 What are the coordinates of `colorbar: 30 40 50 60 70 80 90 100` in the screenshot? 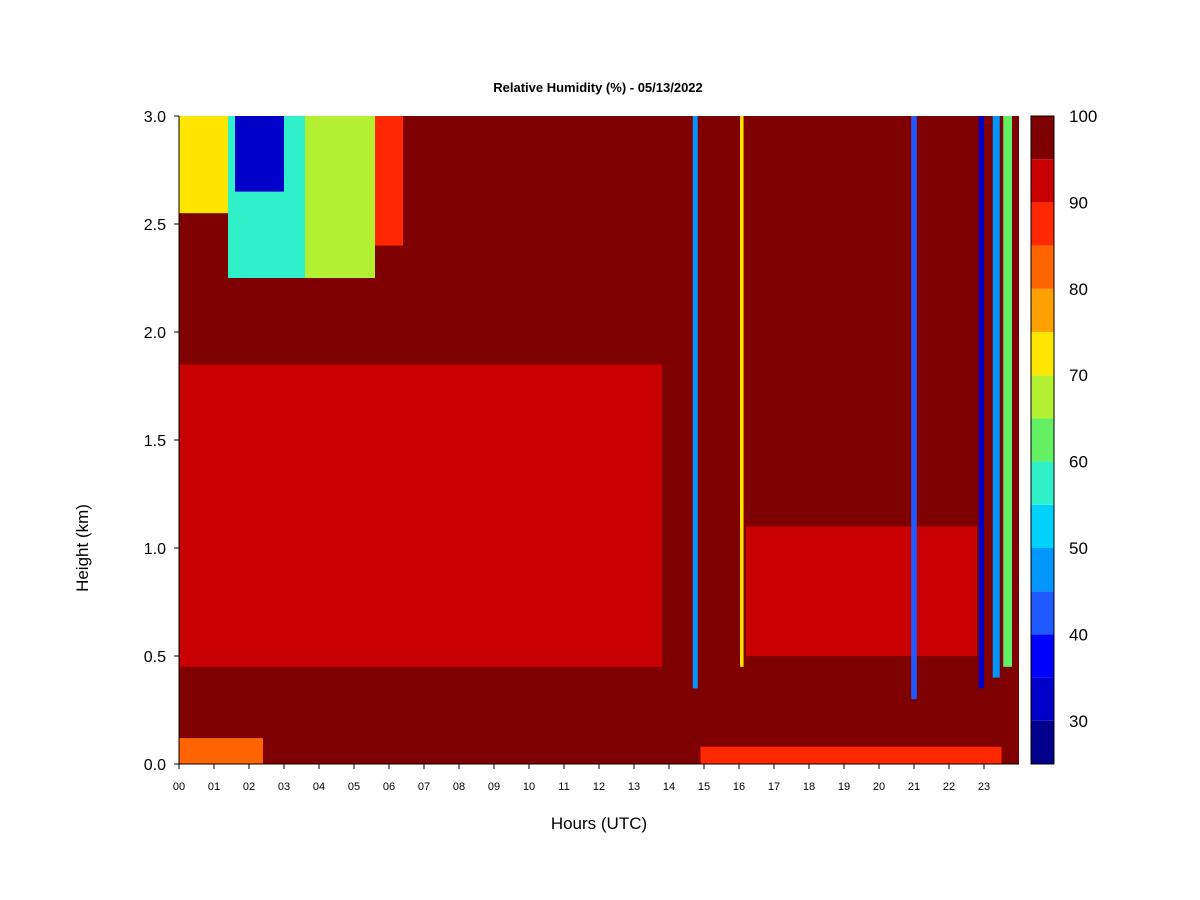 It's located at (1063, 436).